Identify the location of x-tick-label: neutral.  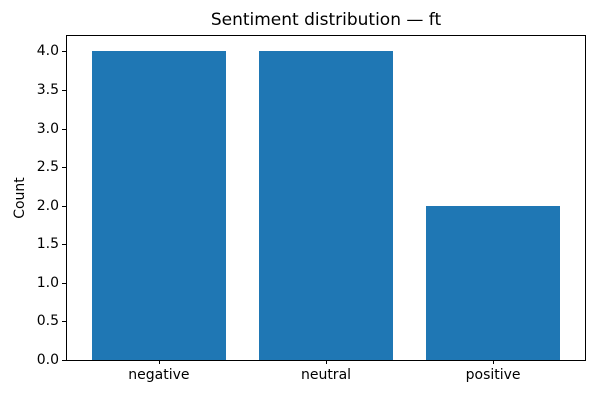
(326, 375).